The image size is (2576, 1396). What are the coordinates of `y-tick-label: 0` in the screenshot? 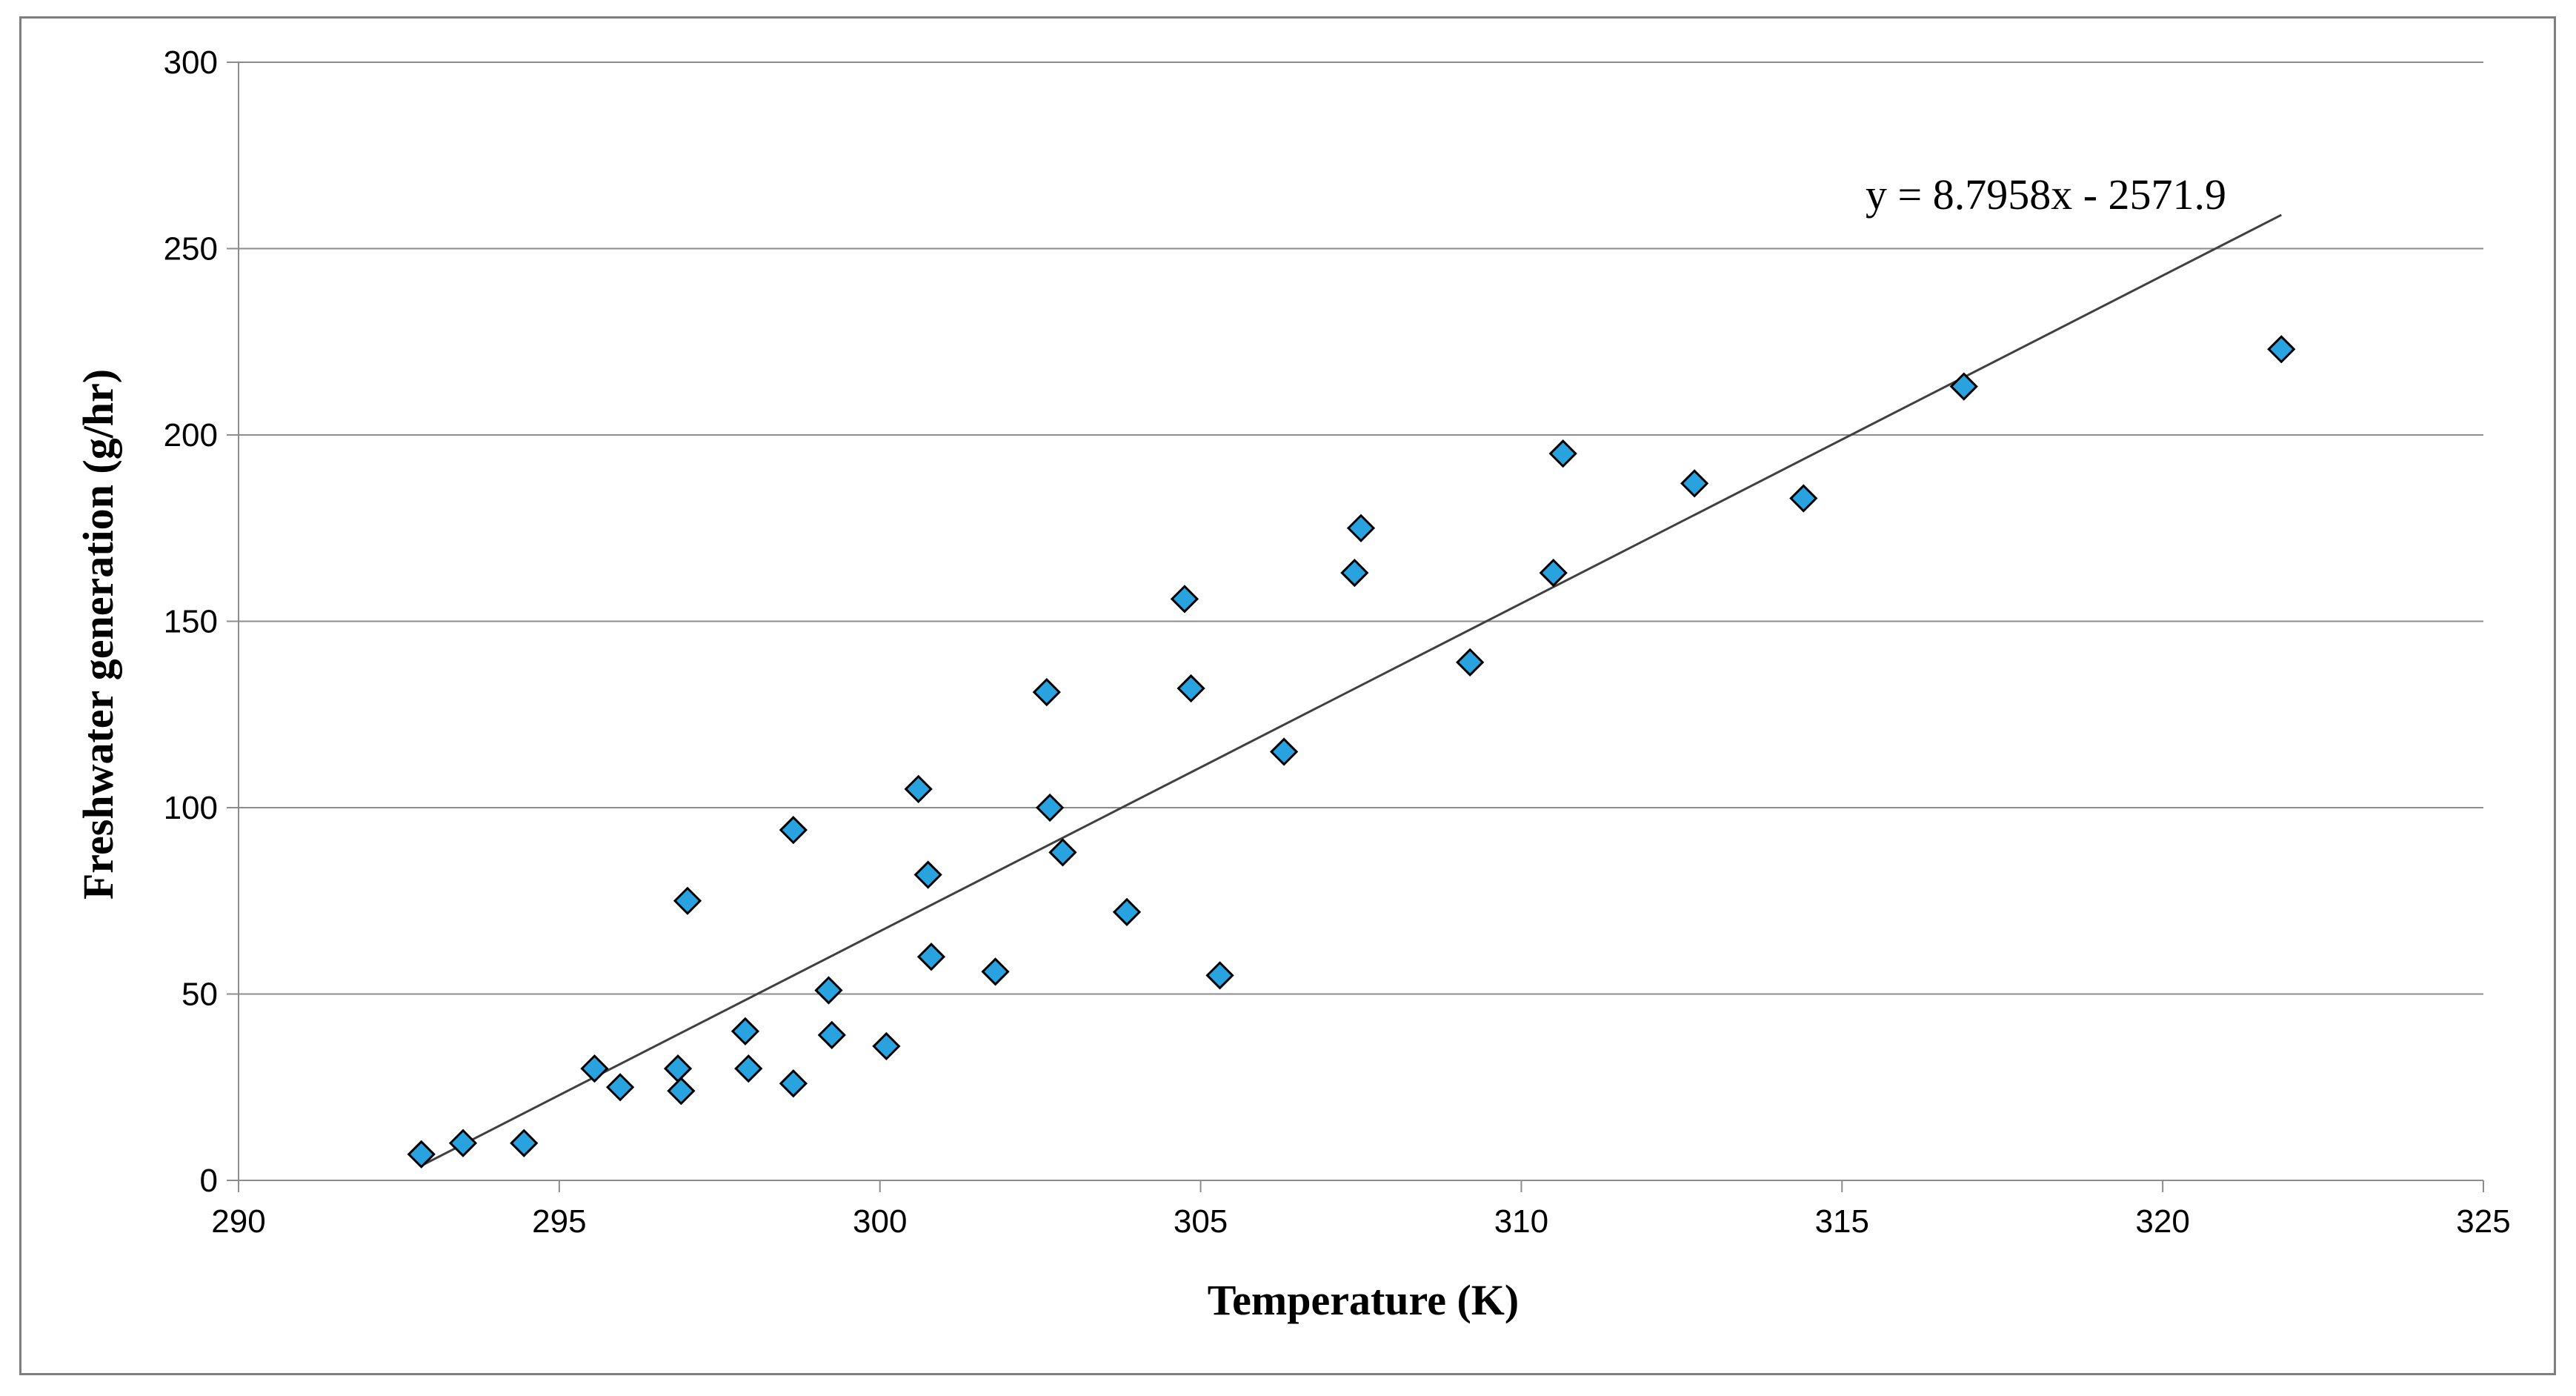 It's located at (209, 1181).